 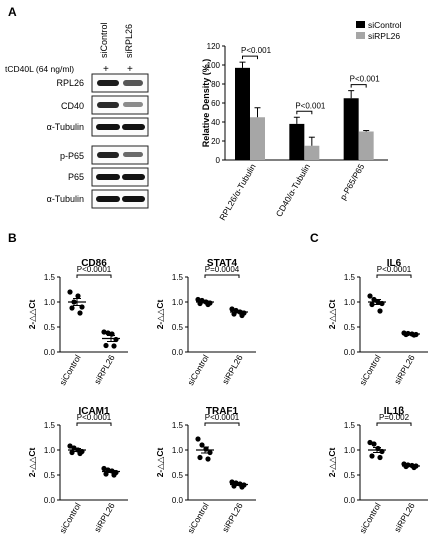 What do you see at coordinates (404, 369) in the screenshot?
I see `il6-x-tick-label: siRPL26` at bounding box center [404, 369].